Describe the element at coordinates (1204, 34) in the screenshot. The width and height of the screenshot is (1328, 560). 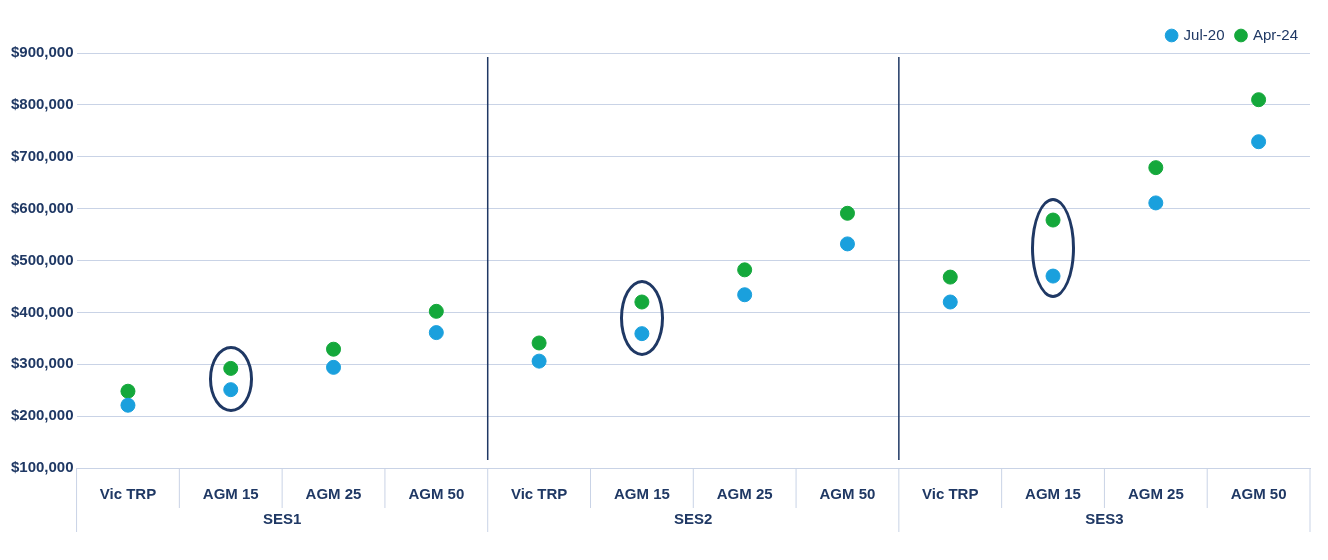
I see `legend-label: Jul-20` at that location.